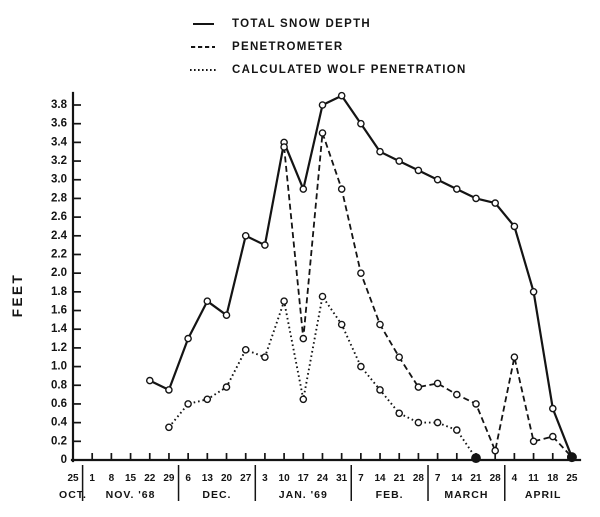  I want to click on y-tick-label: 3.2, so click(59, 161).